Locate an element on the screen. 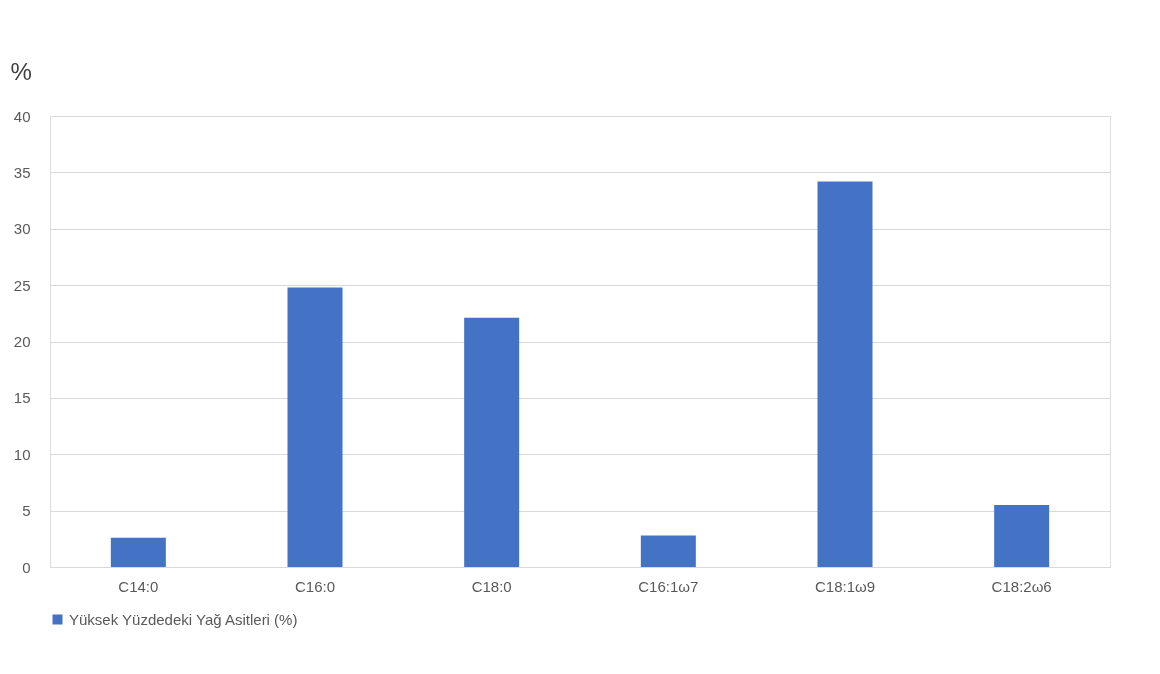 Image resolution: width=1160 pixels, height=674 pixels. x-tick-label: C18:0 is located at coordinates (491, 586).